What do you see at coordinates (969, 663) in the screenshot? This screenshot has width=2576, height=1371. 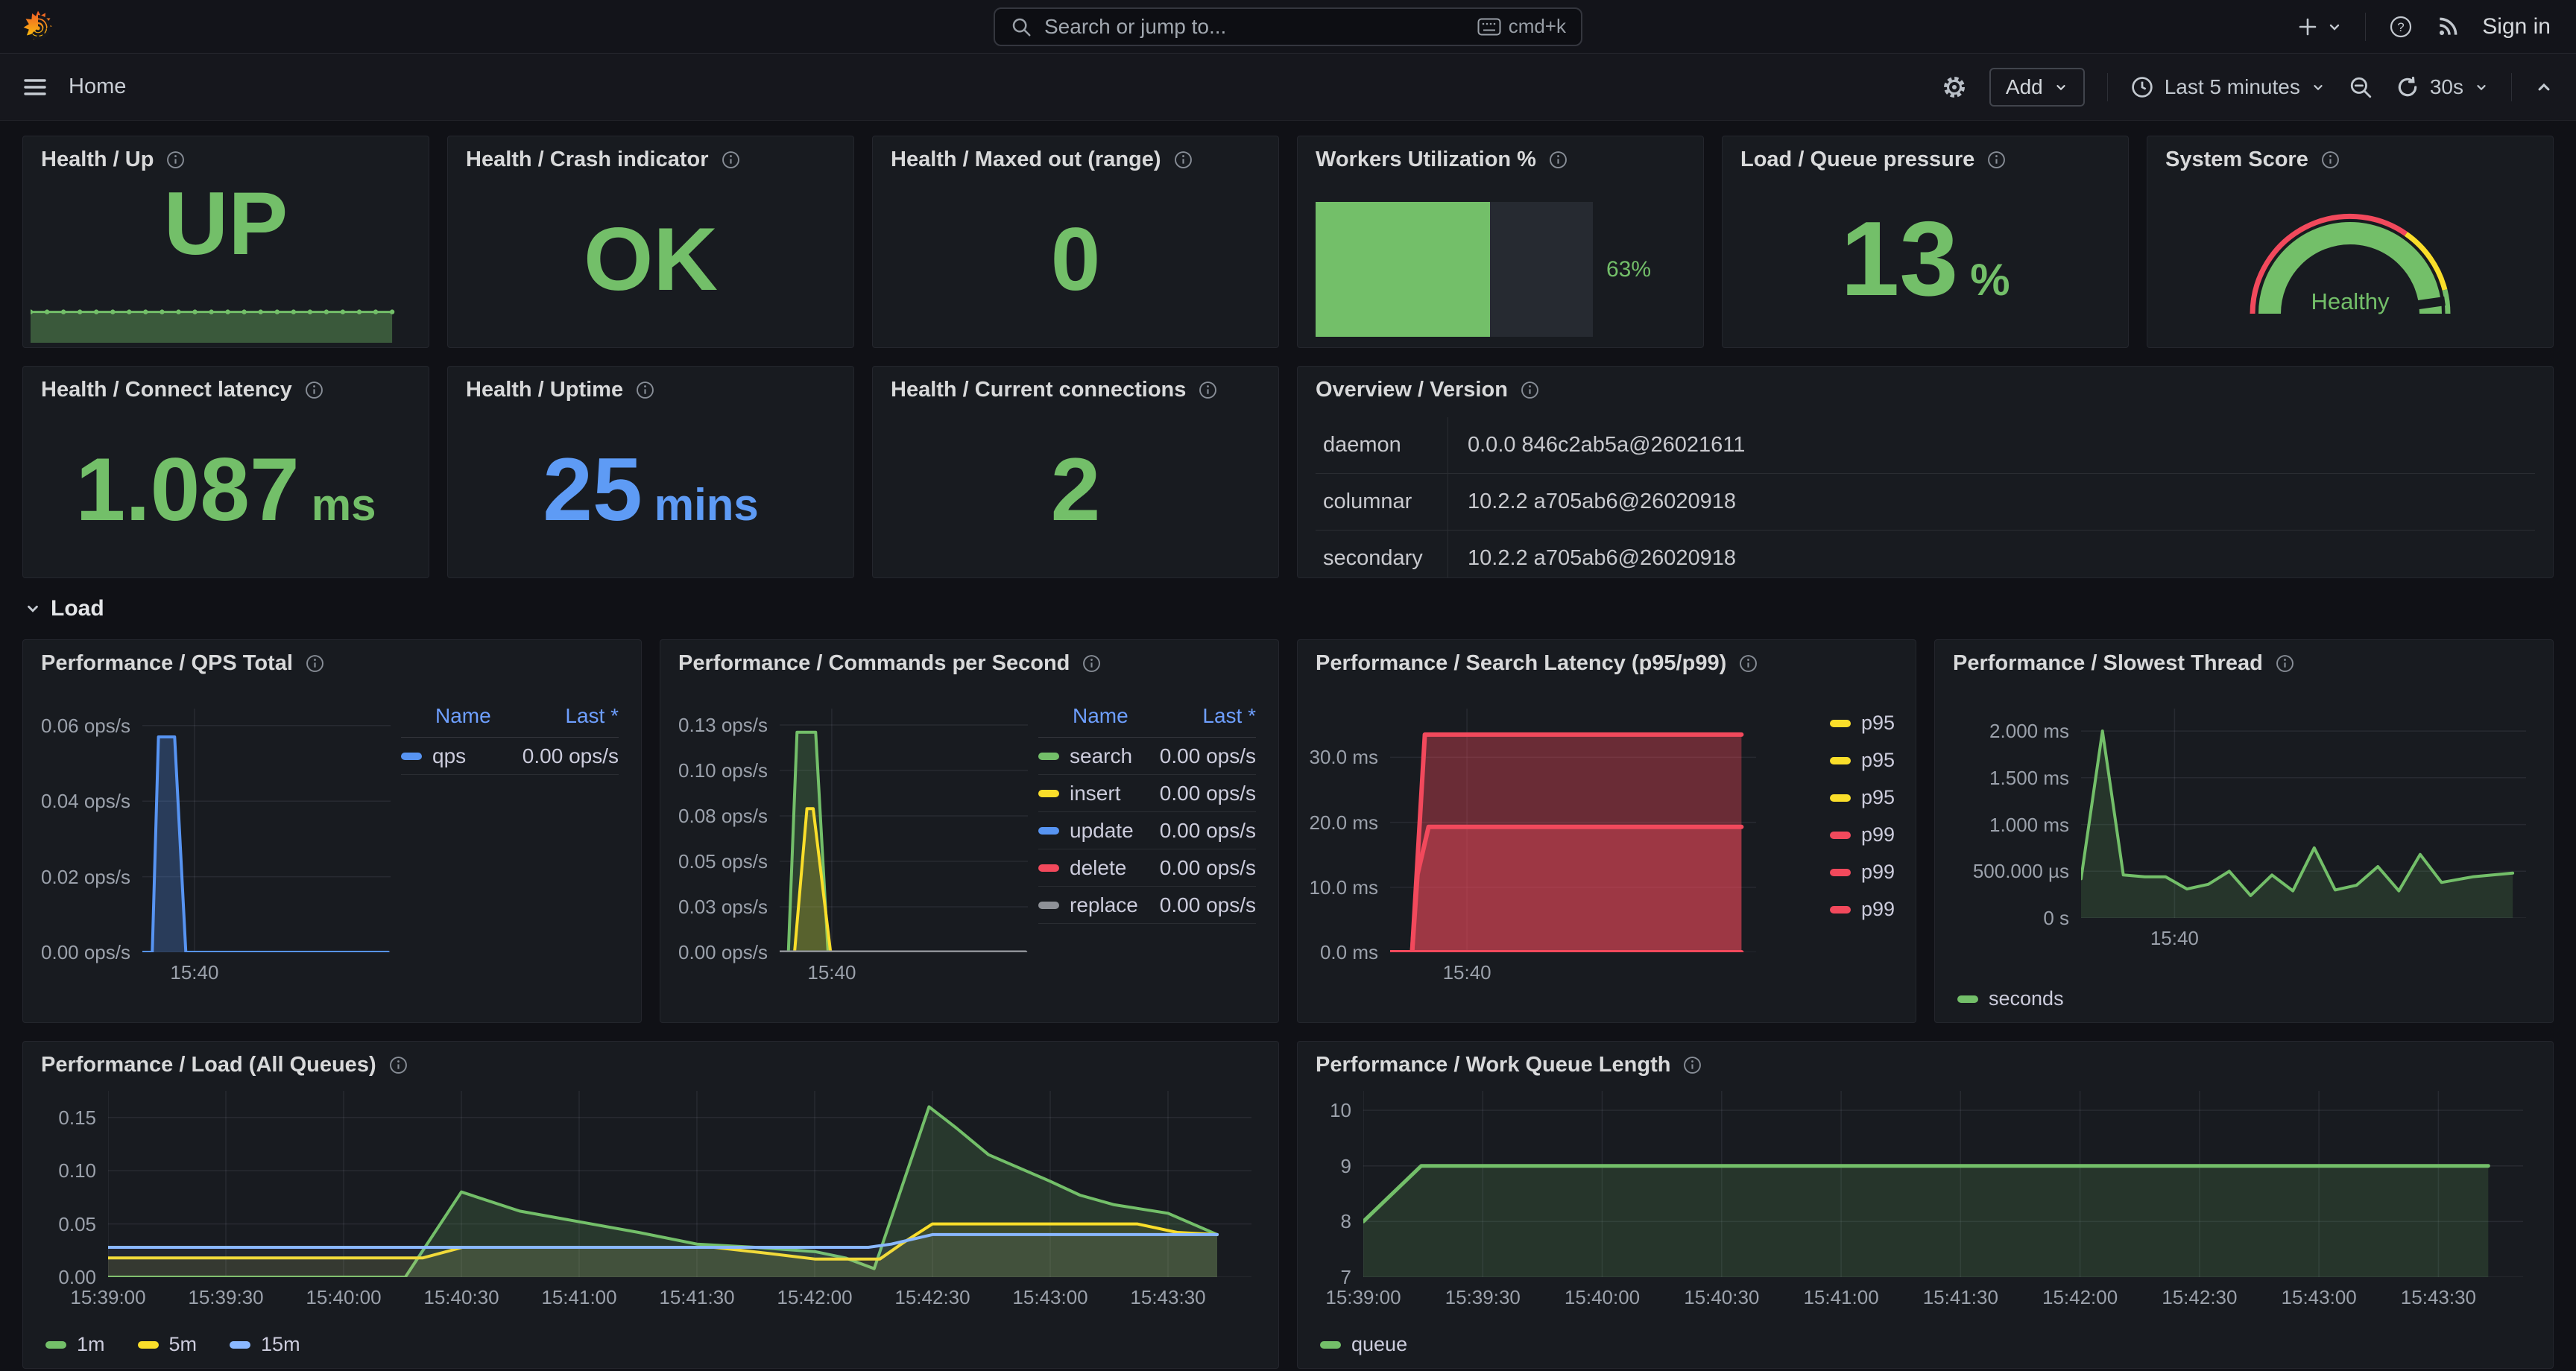 I see `panel-header: Performance / Commands per Second` at bounding box center [969, 663].